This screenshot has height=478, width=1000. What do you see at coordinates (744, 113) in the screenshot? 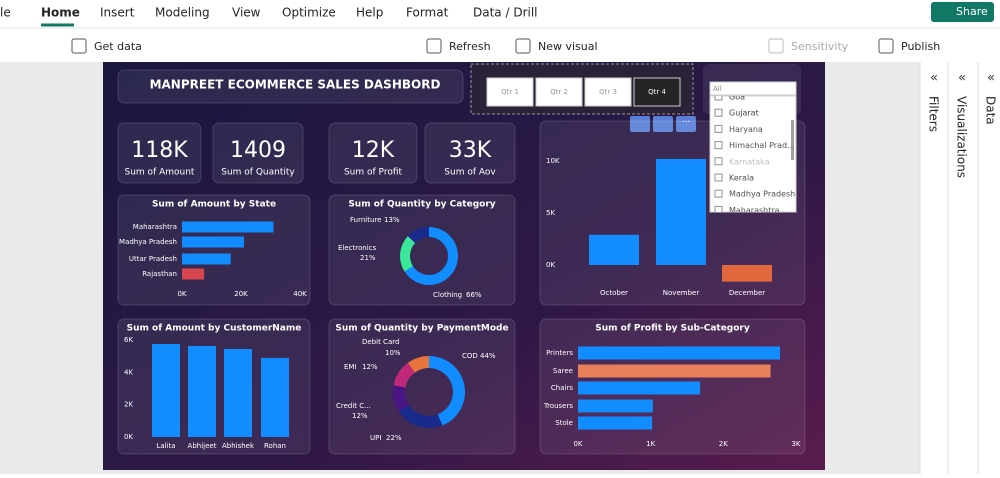
I see `slicer-item: Gujarat` at bounding box center [744, 113].